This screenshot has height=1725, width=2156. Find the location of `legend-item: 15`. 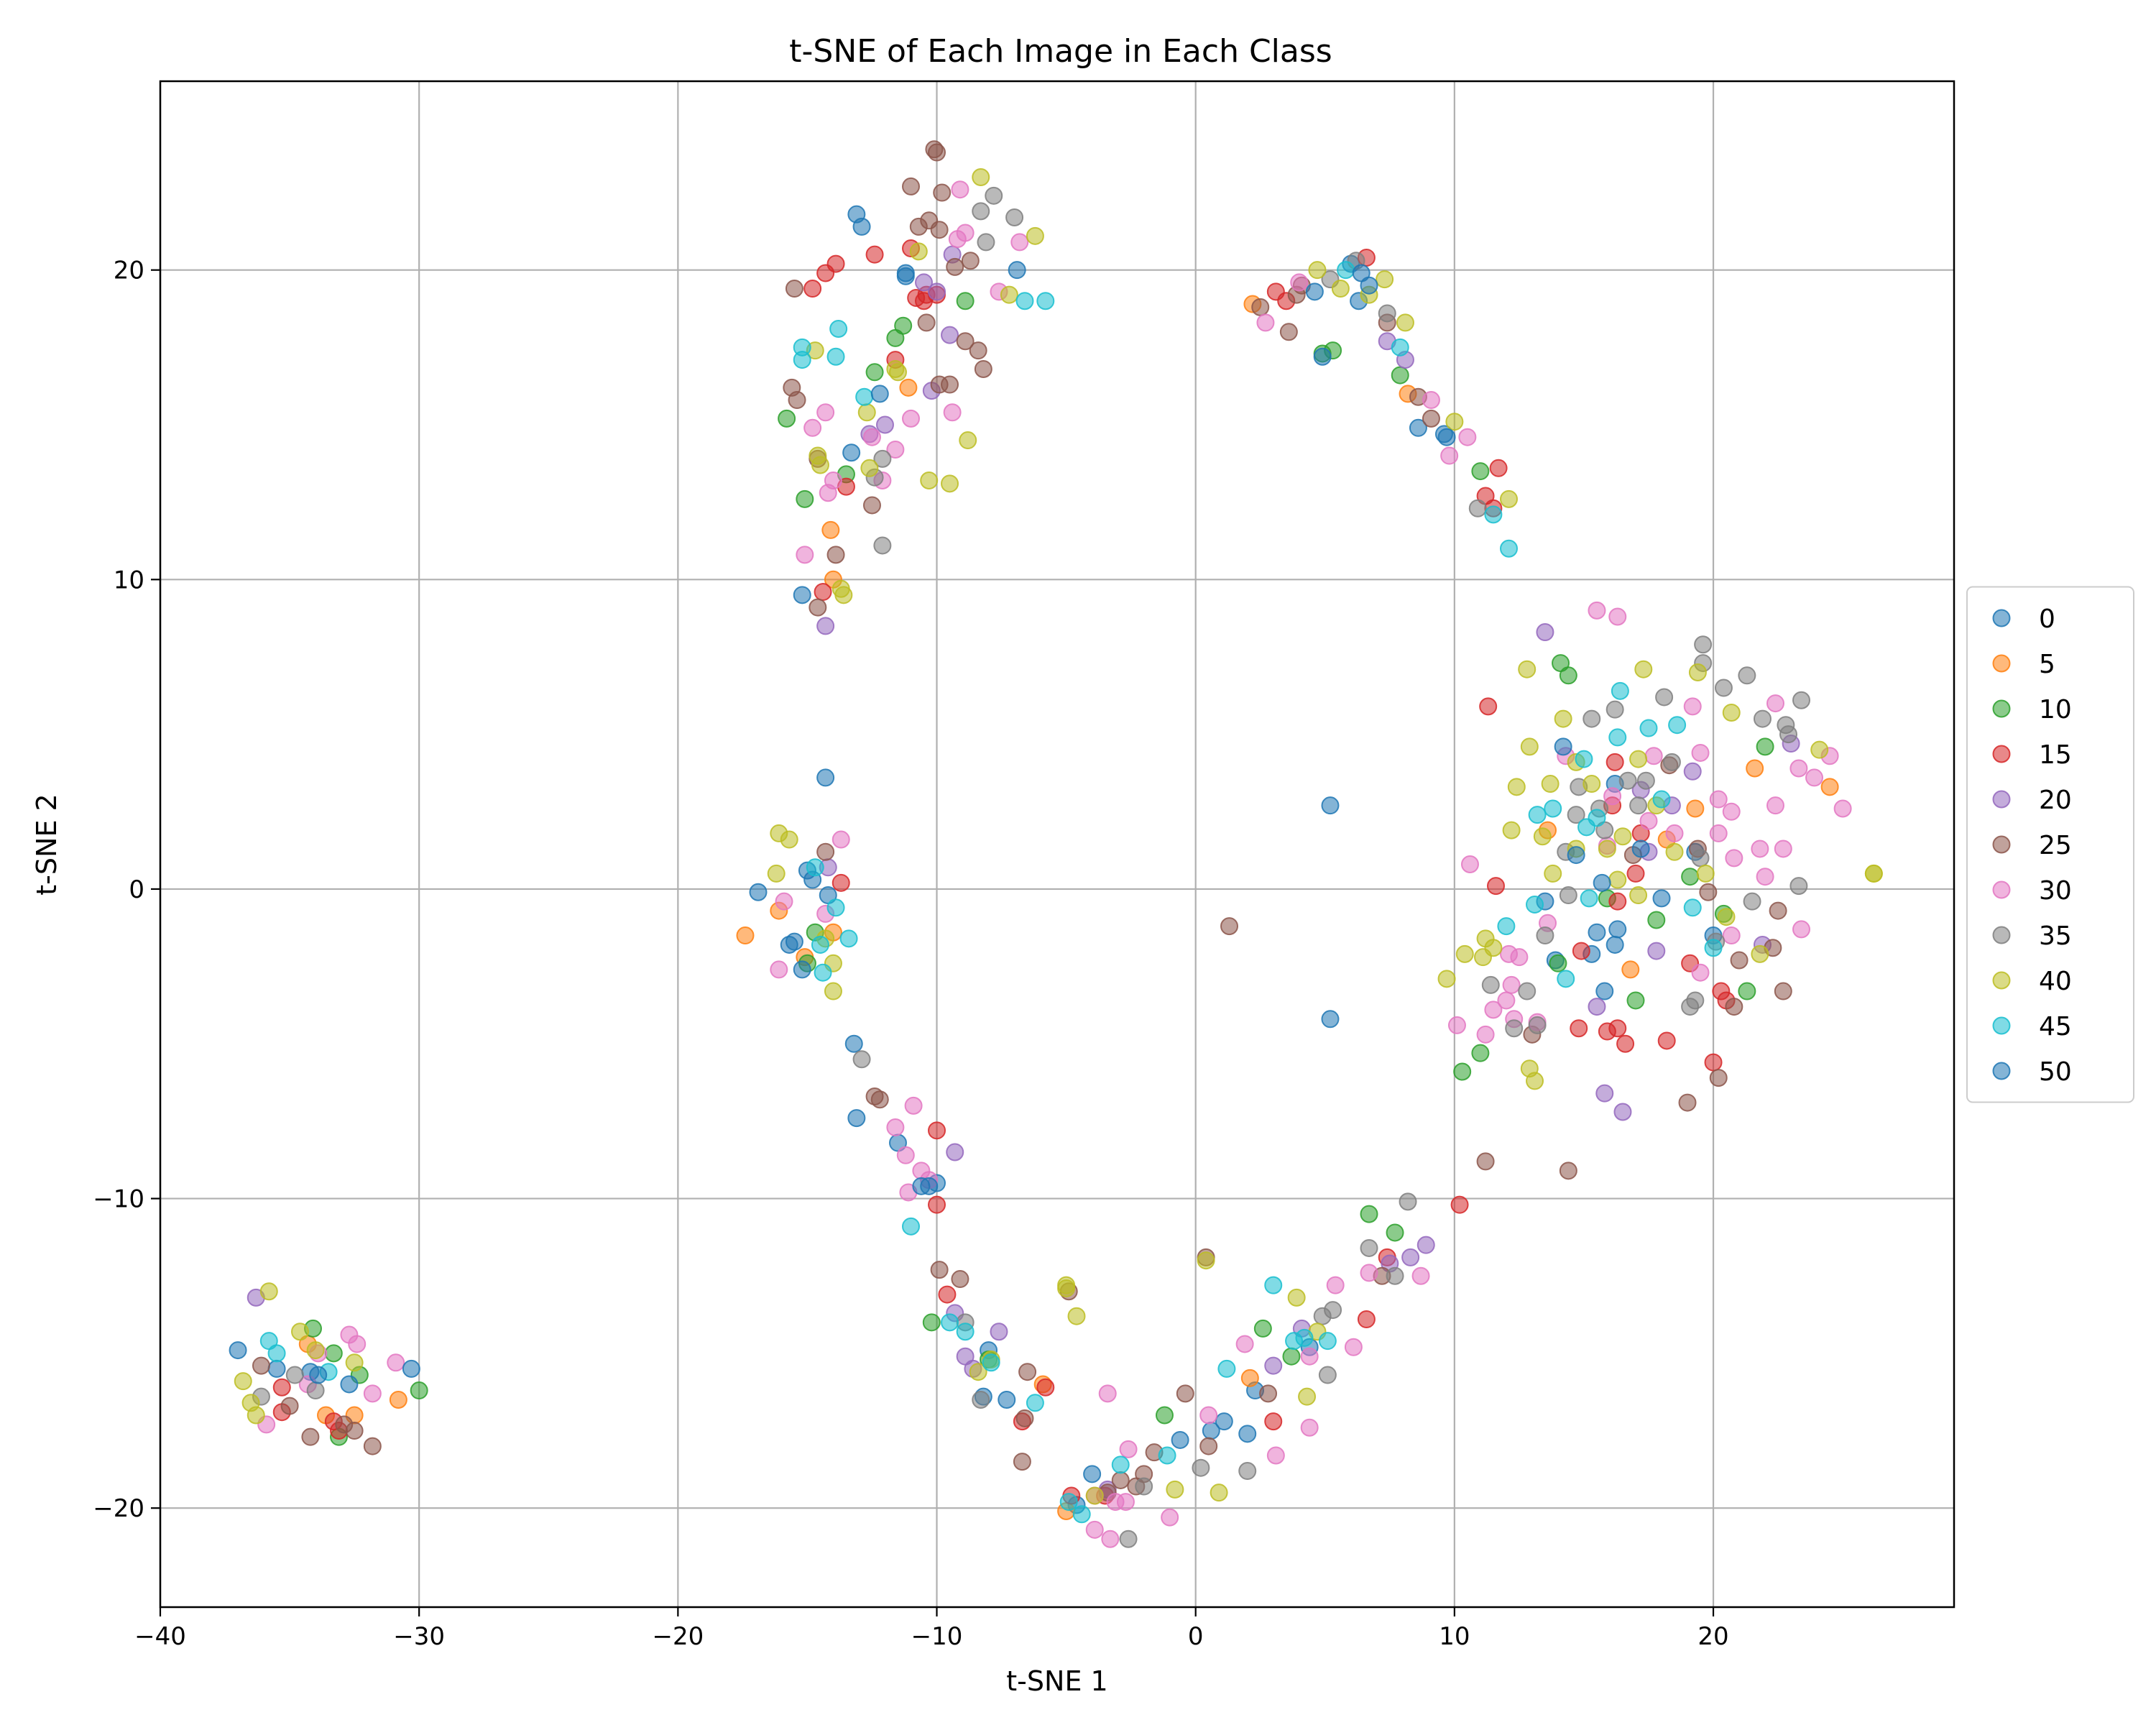

legend-item: 15 is located at coordinates (2032, 755).